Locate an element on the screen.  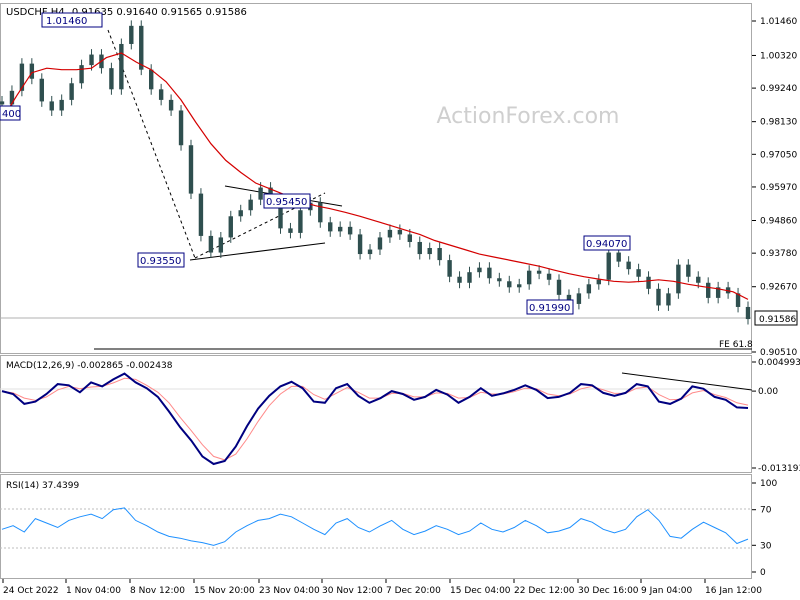
price-y-tick-label: 0.98130 is located at coordinates (778, 123).